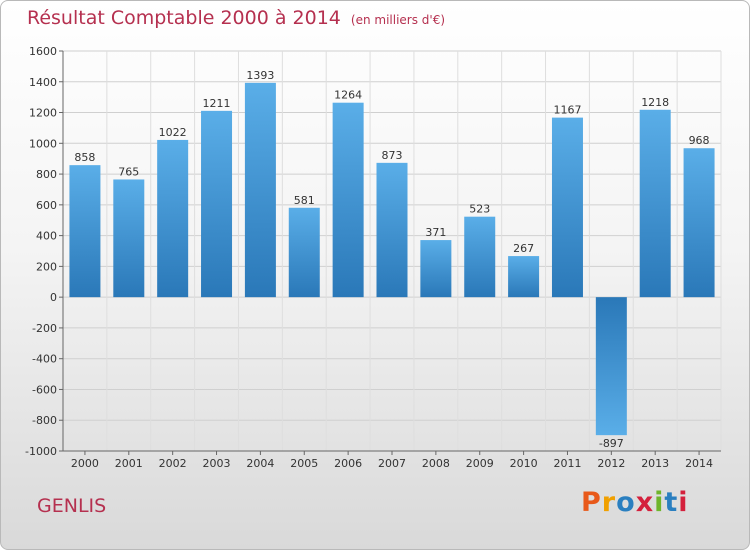 The width and height of the screenshot is (750, 550). What do you see at coordinates (304, 200) in the screenshot?
I see `data-label: 581` at bounding box center [304, 200].